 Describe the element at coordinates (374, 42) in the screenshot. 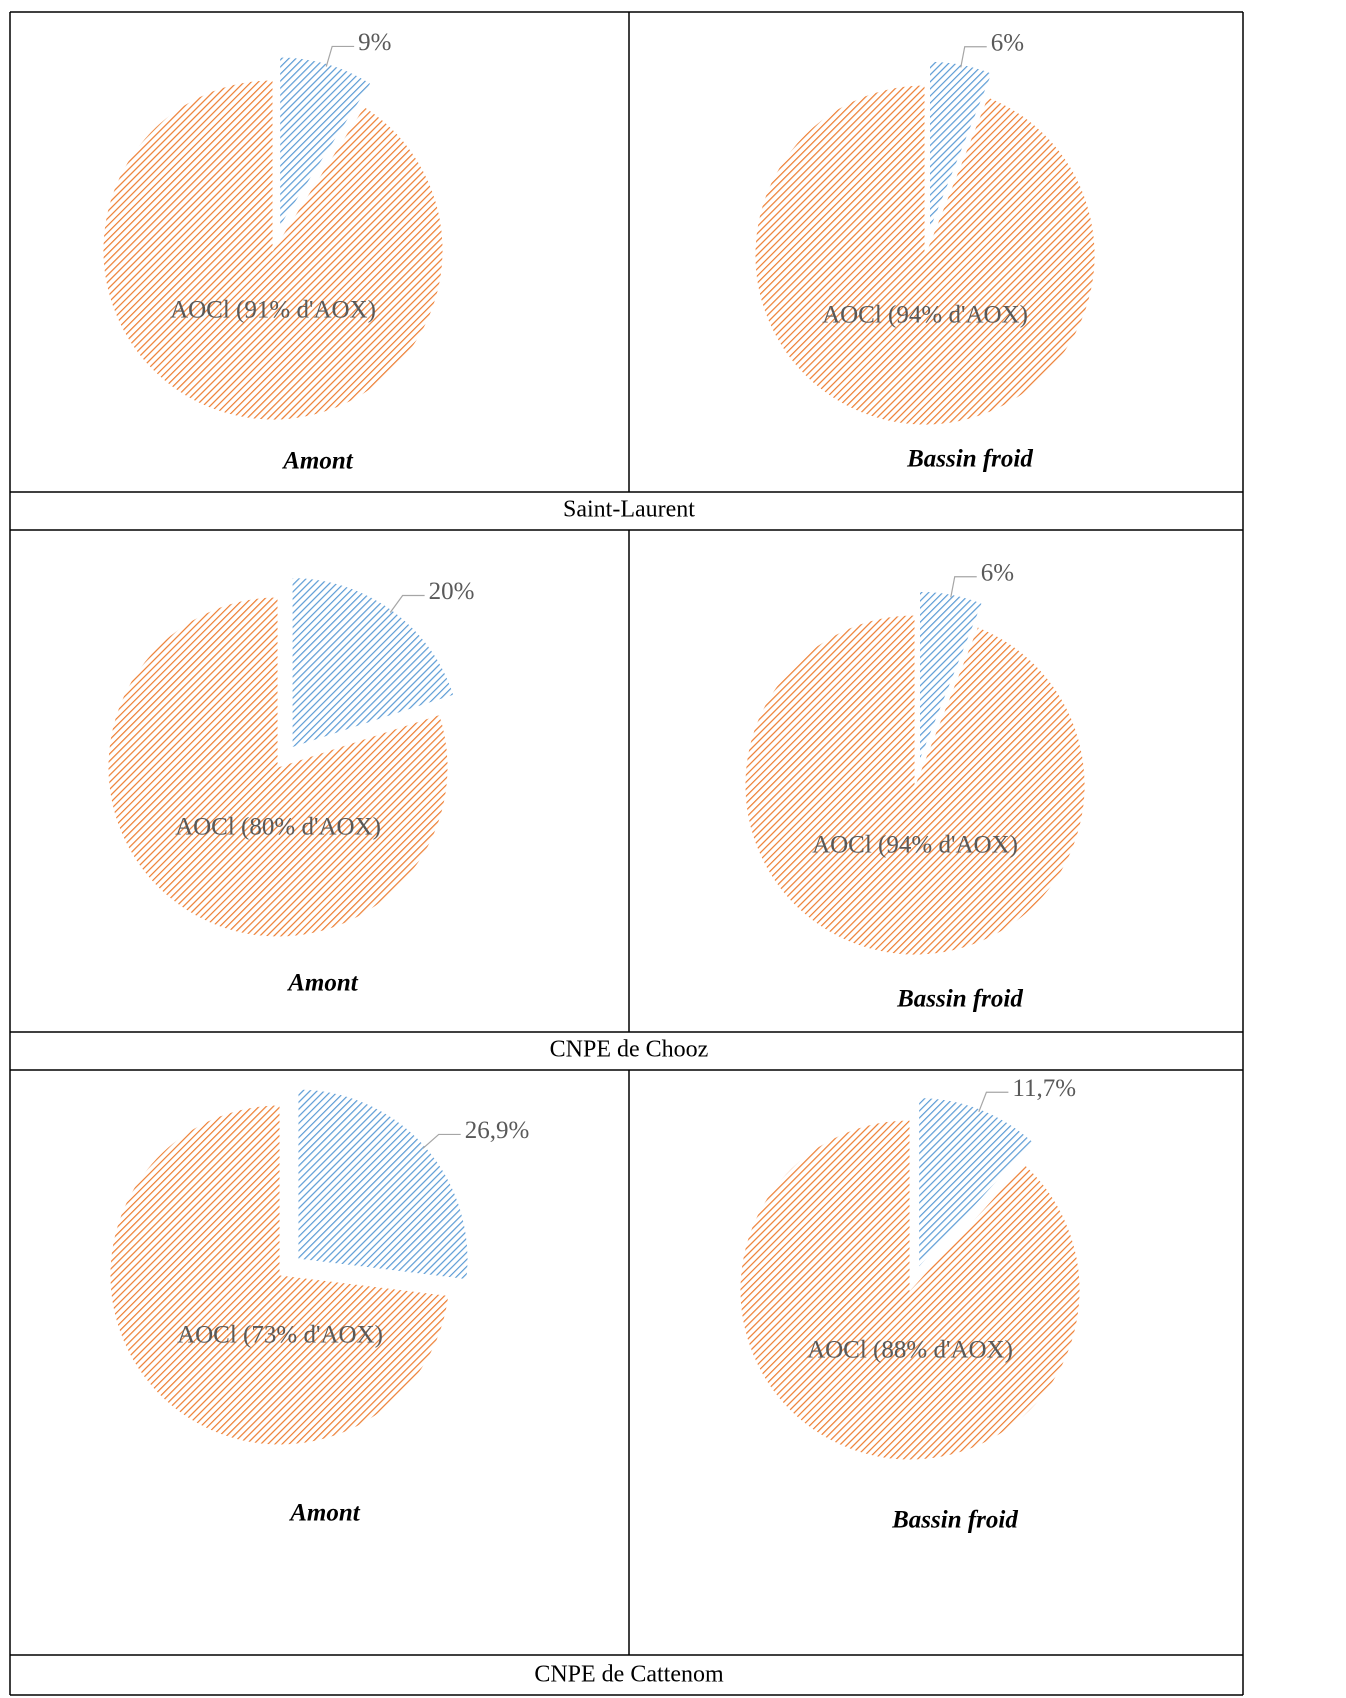

I see `value-label: 9%` at that location.